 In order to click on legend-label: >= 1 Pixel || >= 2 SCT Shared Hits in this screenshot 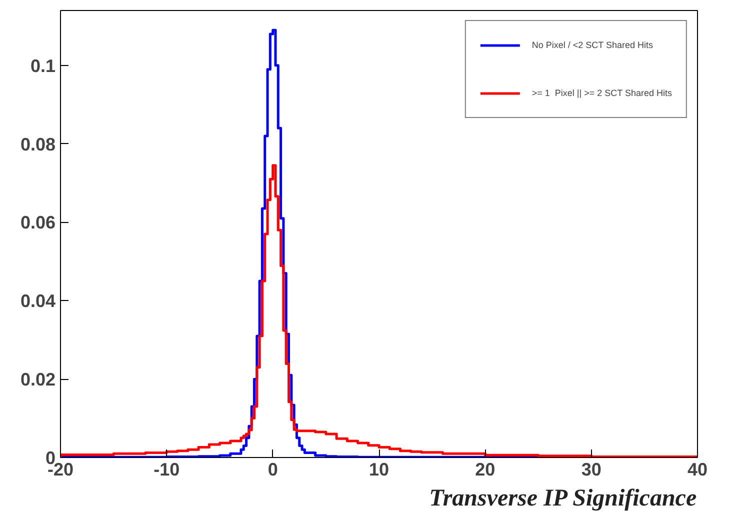, I will do `click(602, 93)`.